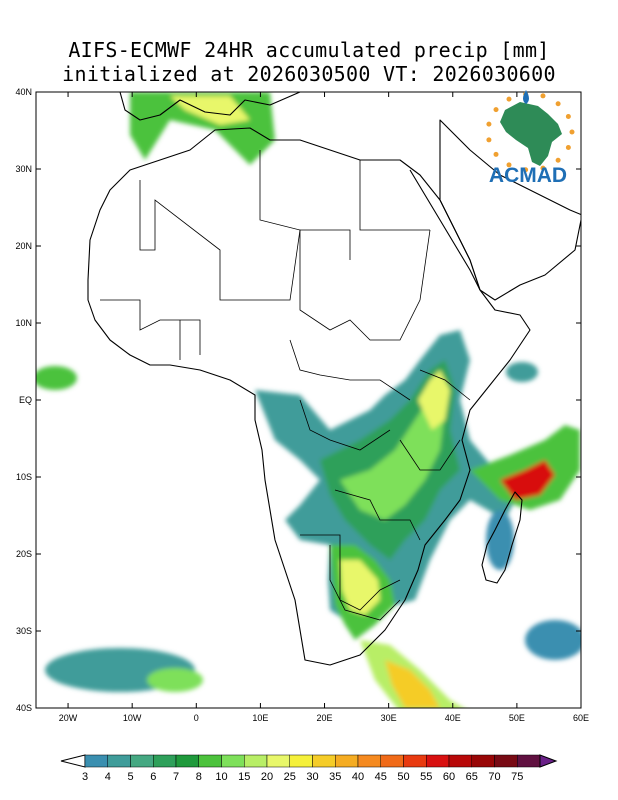 The width and height of the screenshot is (618, 800). I want to click on lat-label-8: 40S, so click(24, 708).